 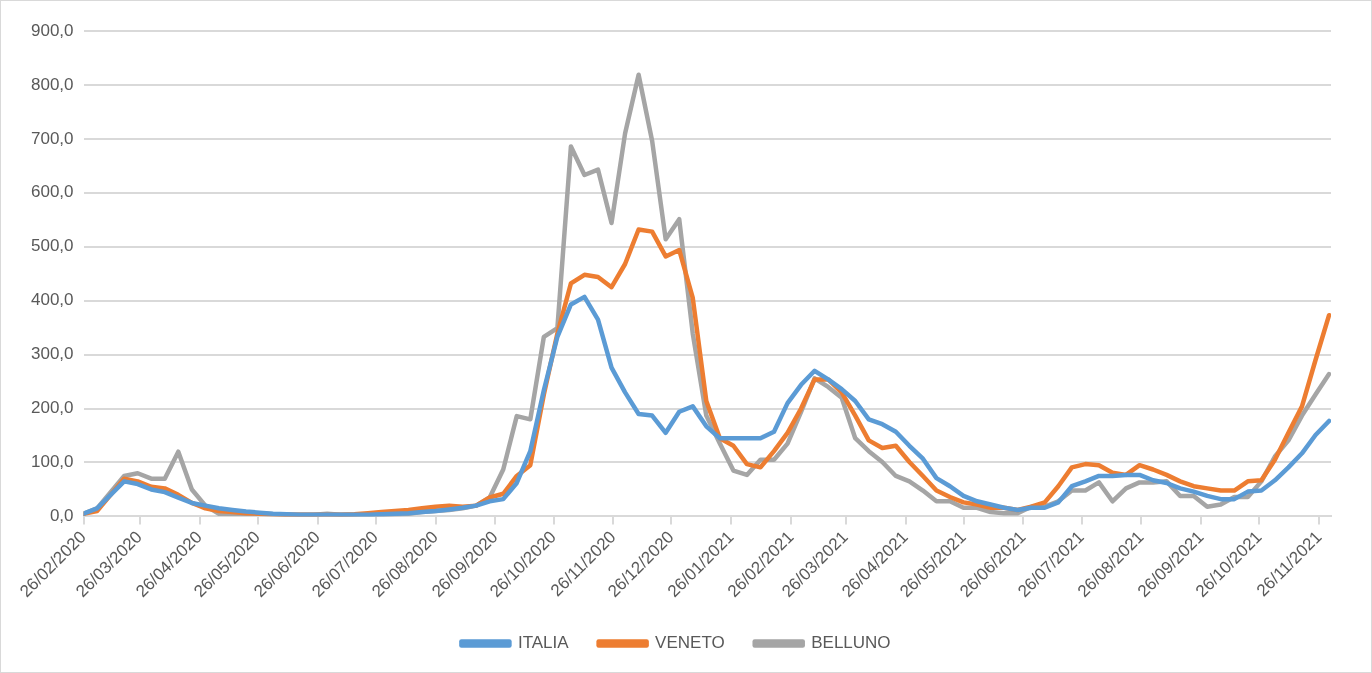 What do you see at coordinates (851, 643) in the screenshot?
I see `legend-label: BELLUNO` at bounding box center [851, 643].